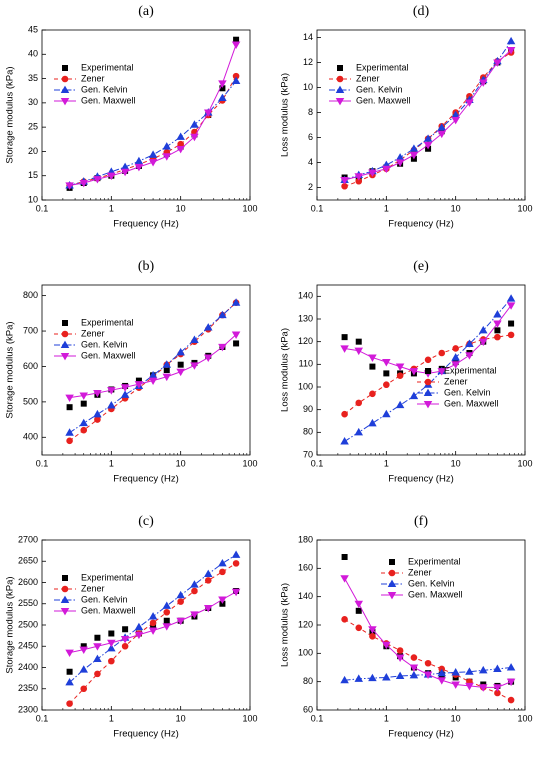 The height and width of the screenshot is (765, 550). What do you see at coordinates (310, 112) in the screenshot?
I see `y-tick-label: 8` at bounding box center [310, 112].